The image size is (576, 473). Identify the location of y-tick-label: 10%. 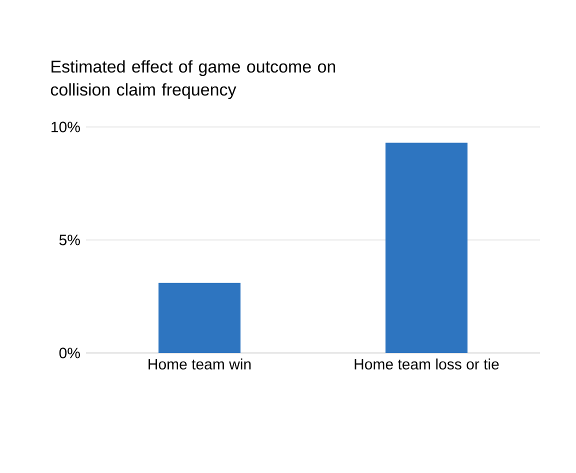
(66, 127).